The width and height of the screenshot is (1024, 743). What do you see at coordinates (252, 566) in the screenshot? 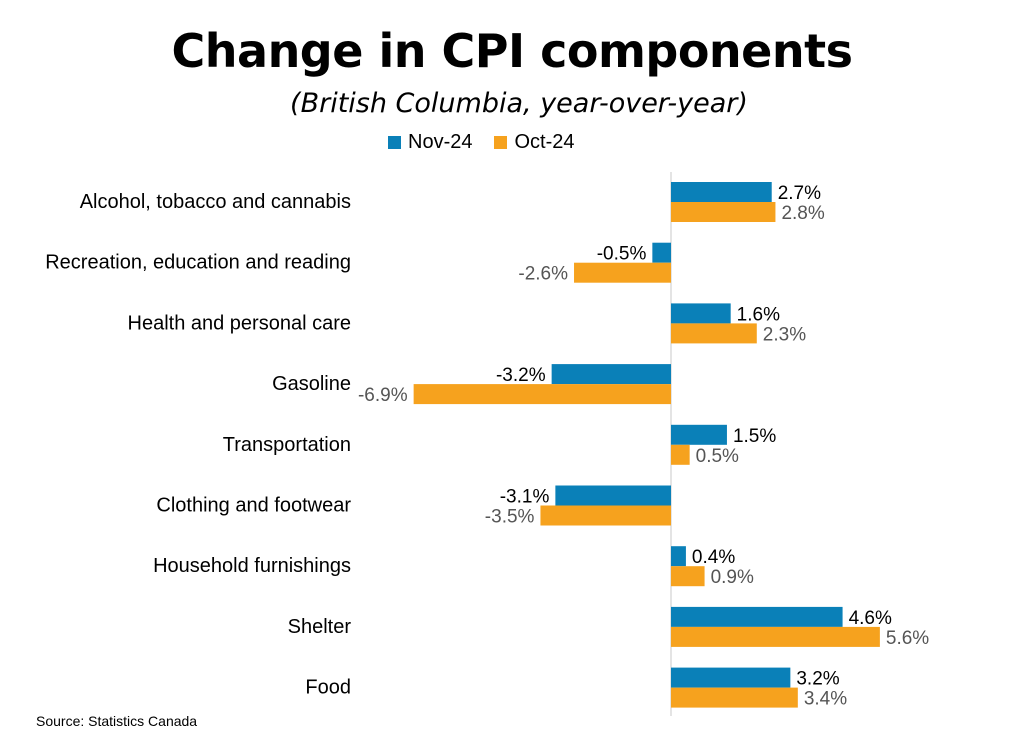
I see `category-label: Household furnishings` at bounding box center [252, 566].